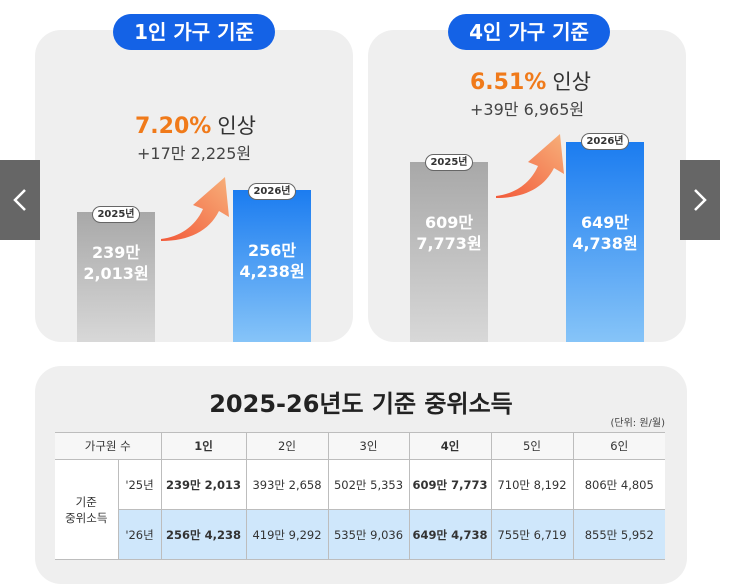 The height and width of the screenshot is (588, 732). Describe the element at coordinates (108, 446) in the screenshot. I see `header-household-size: 가구원 수` at that location.